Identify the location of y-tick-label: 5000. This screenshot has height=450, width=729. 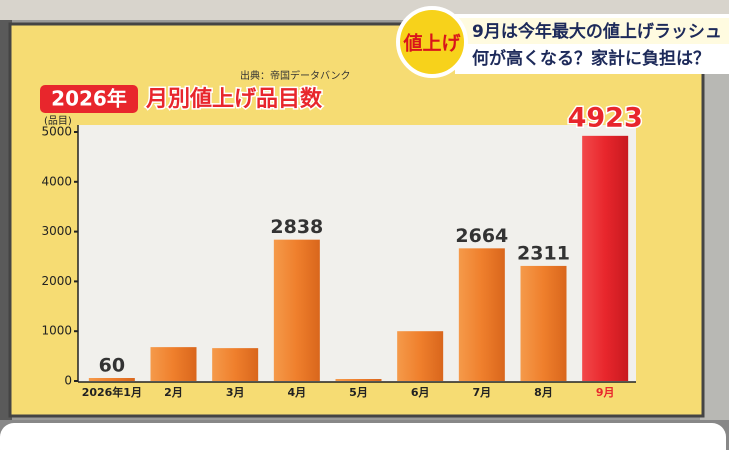
(56, 132).